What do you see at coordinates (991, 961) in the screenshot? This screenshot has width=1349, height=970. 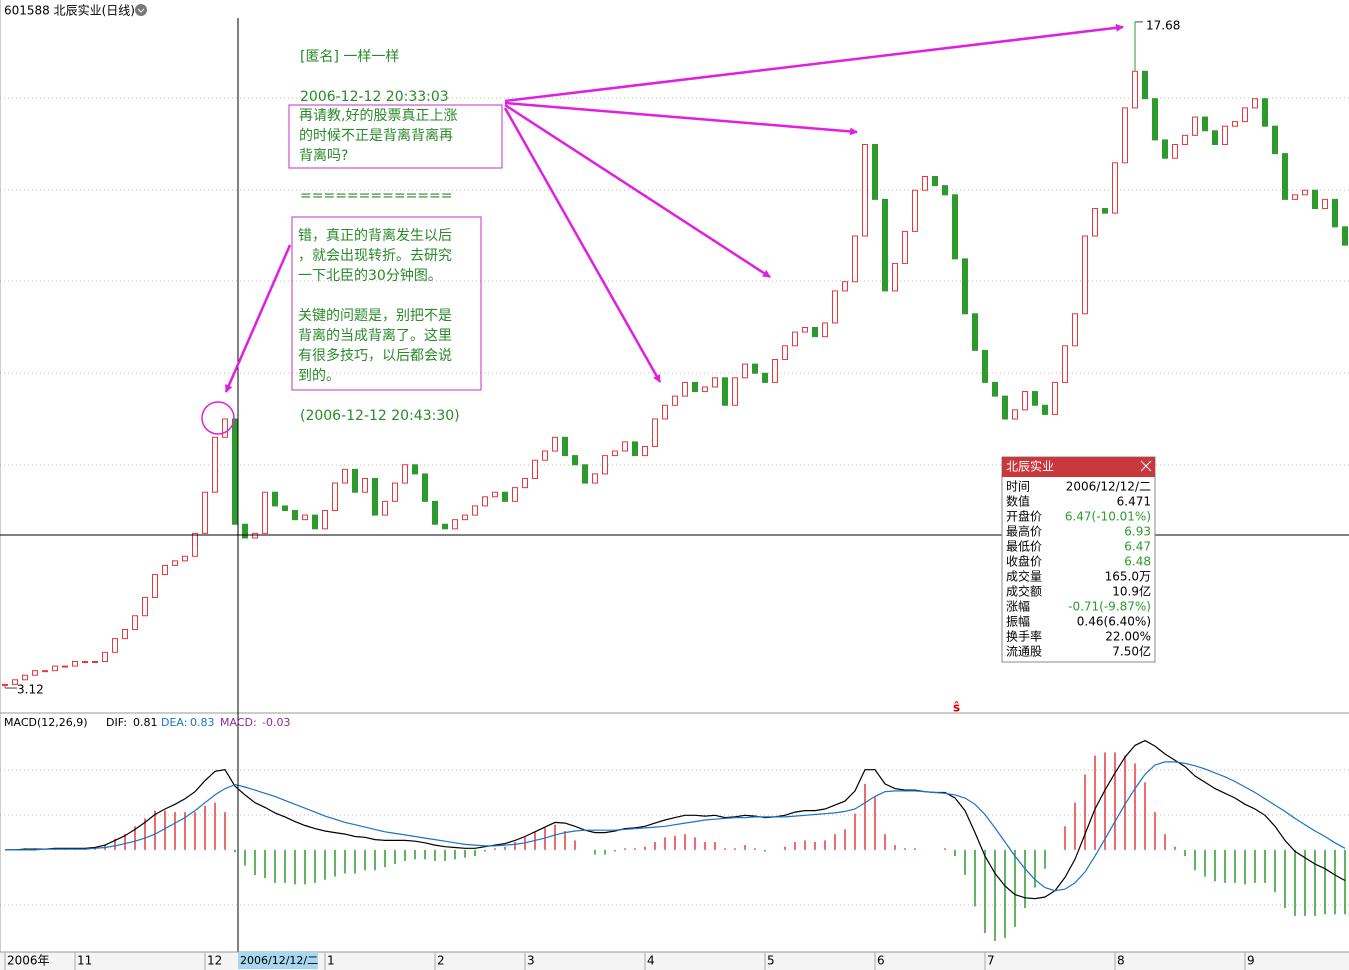 I see `x-tick-label: 7` at bounding box center [991, 961].